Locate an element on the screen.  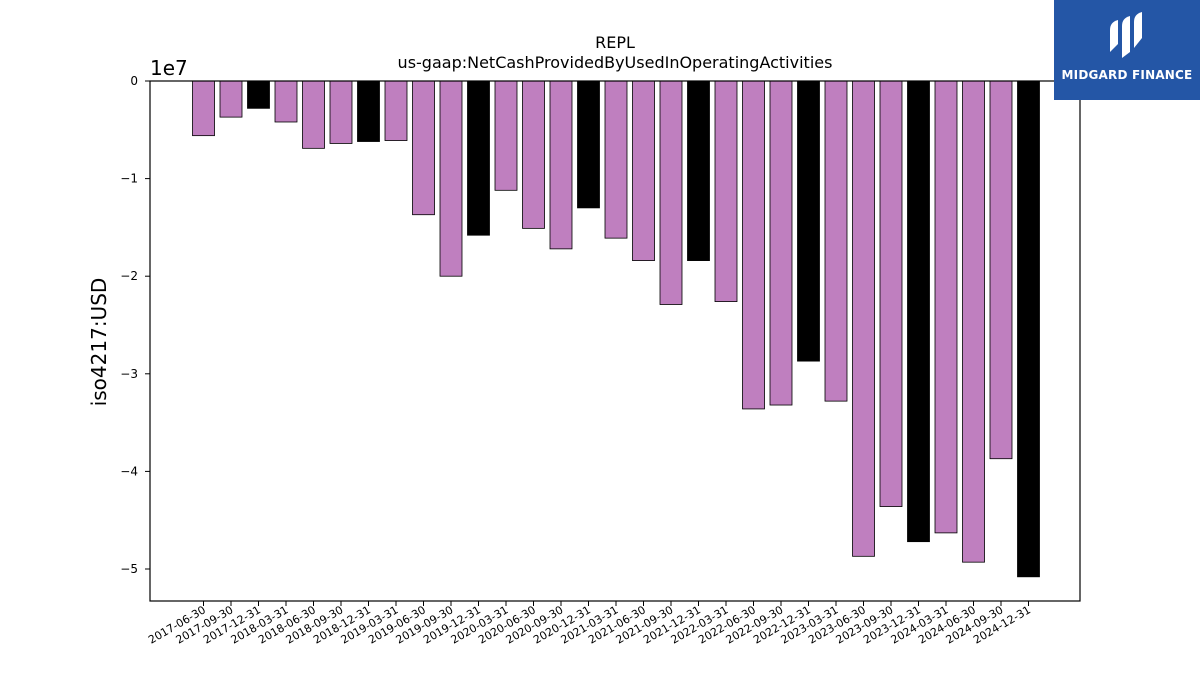
y-tick-label: −5 is located at coordinates (129, 569).